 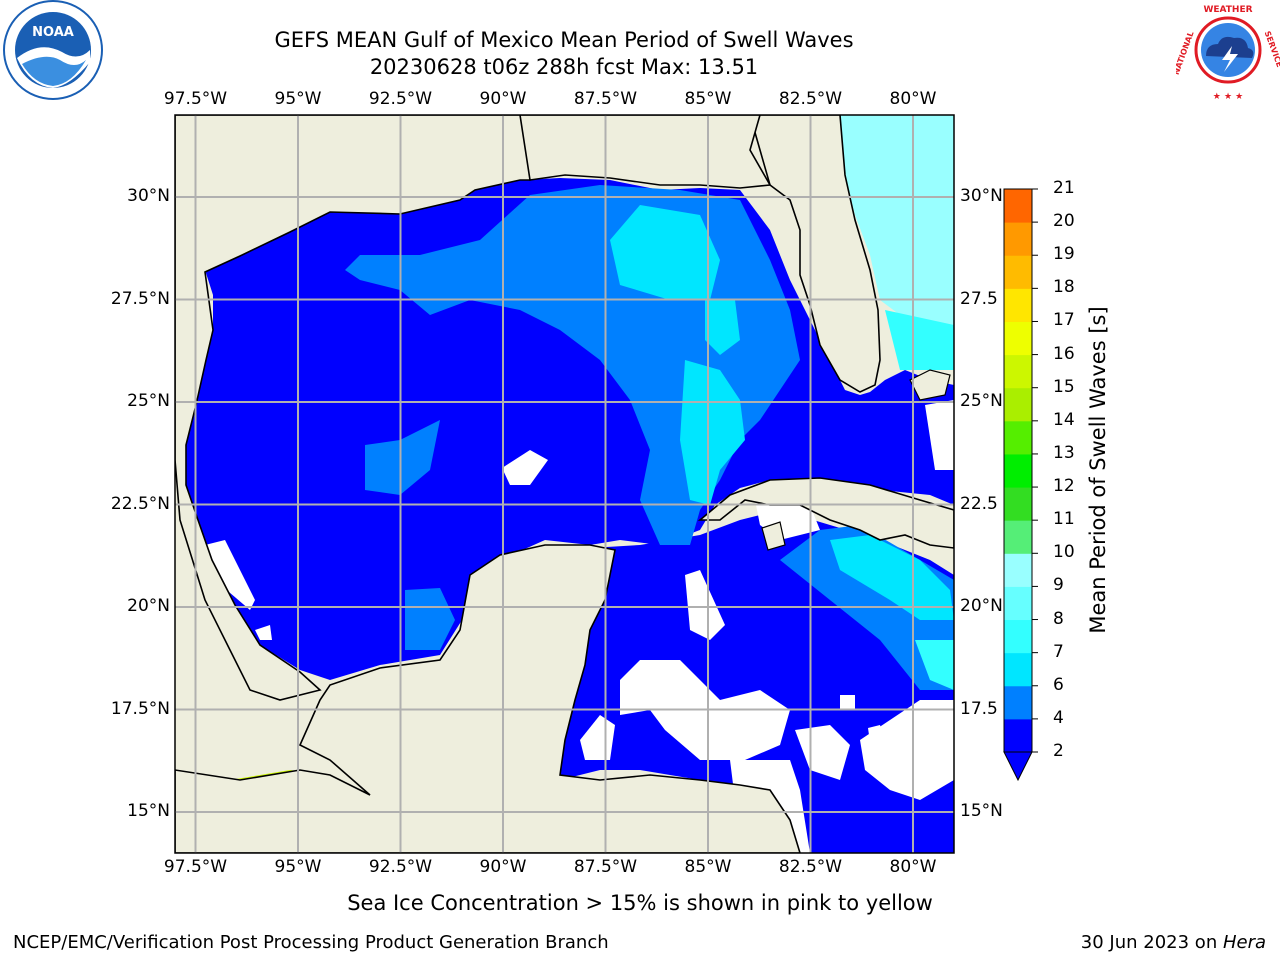 What do you see at coordinates (1058, 684) in the screenshot?
I see `colorbar-tick-label: 6` at bounding box center [1058, 684].